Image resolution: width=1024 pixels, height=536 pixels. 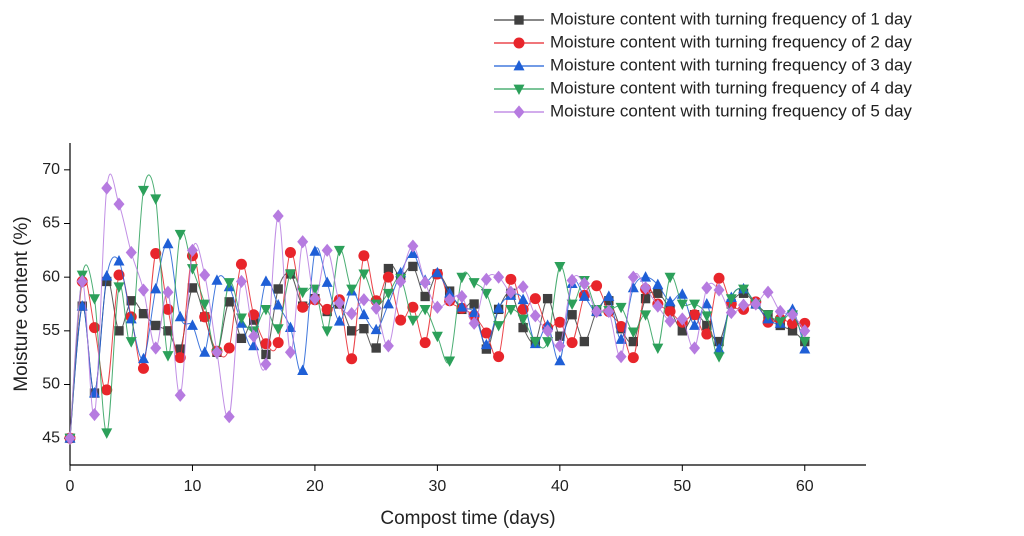 I want to click on x-tick-label: 0, so click(x=70, y=486).